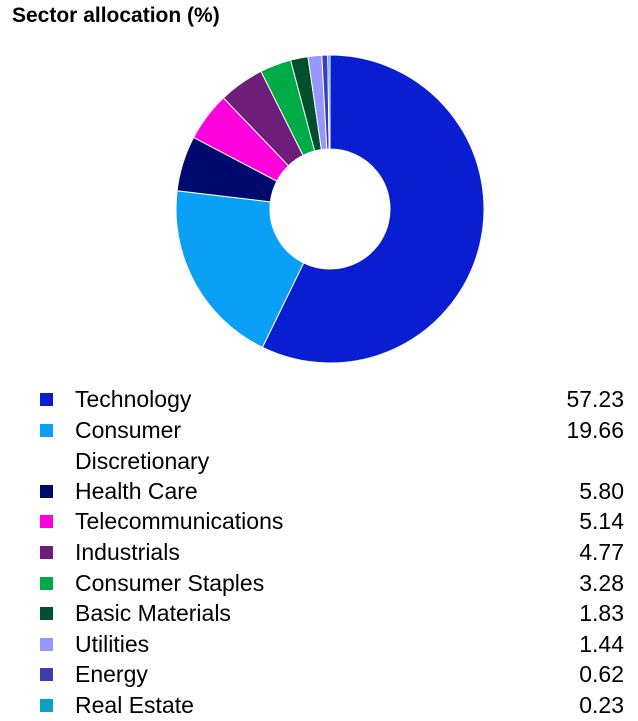 The image size is (638, 721). Describe the element at coordinates (134, 705) in the screenshot. I see `legend-label: Real Estate` at that location.